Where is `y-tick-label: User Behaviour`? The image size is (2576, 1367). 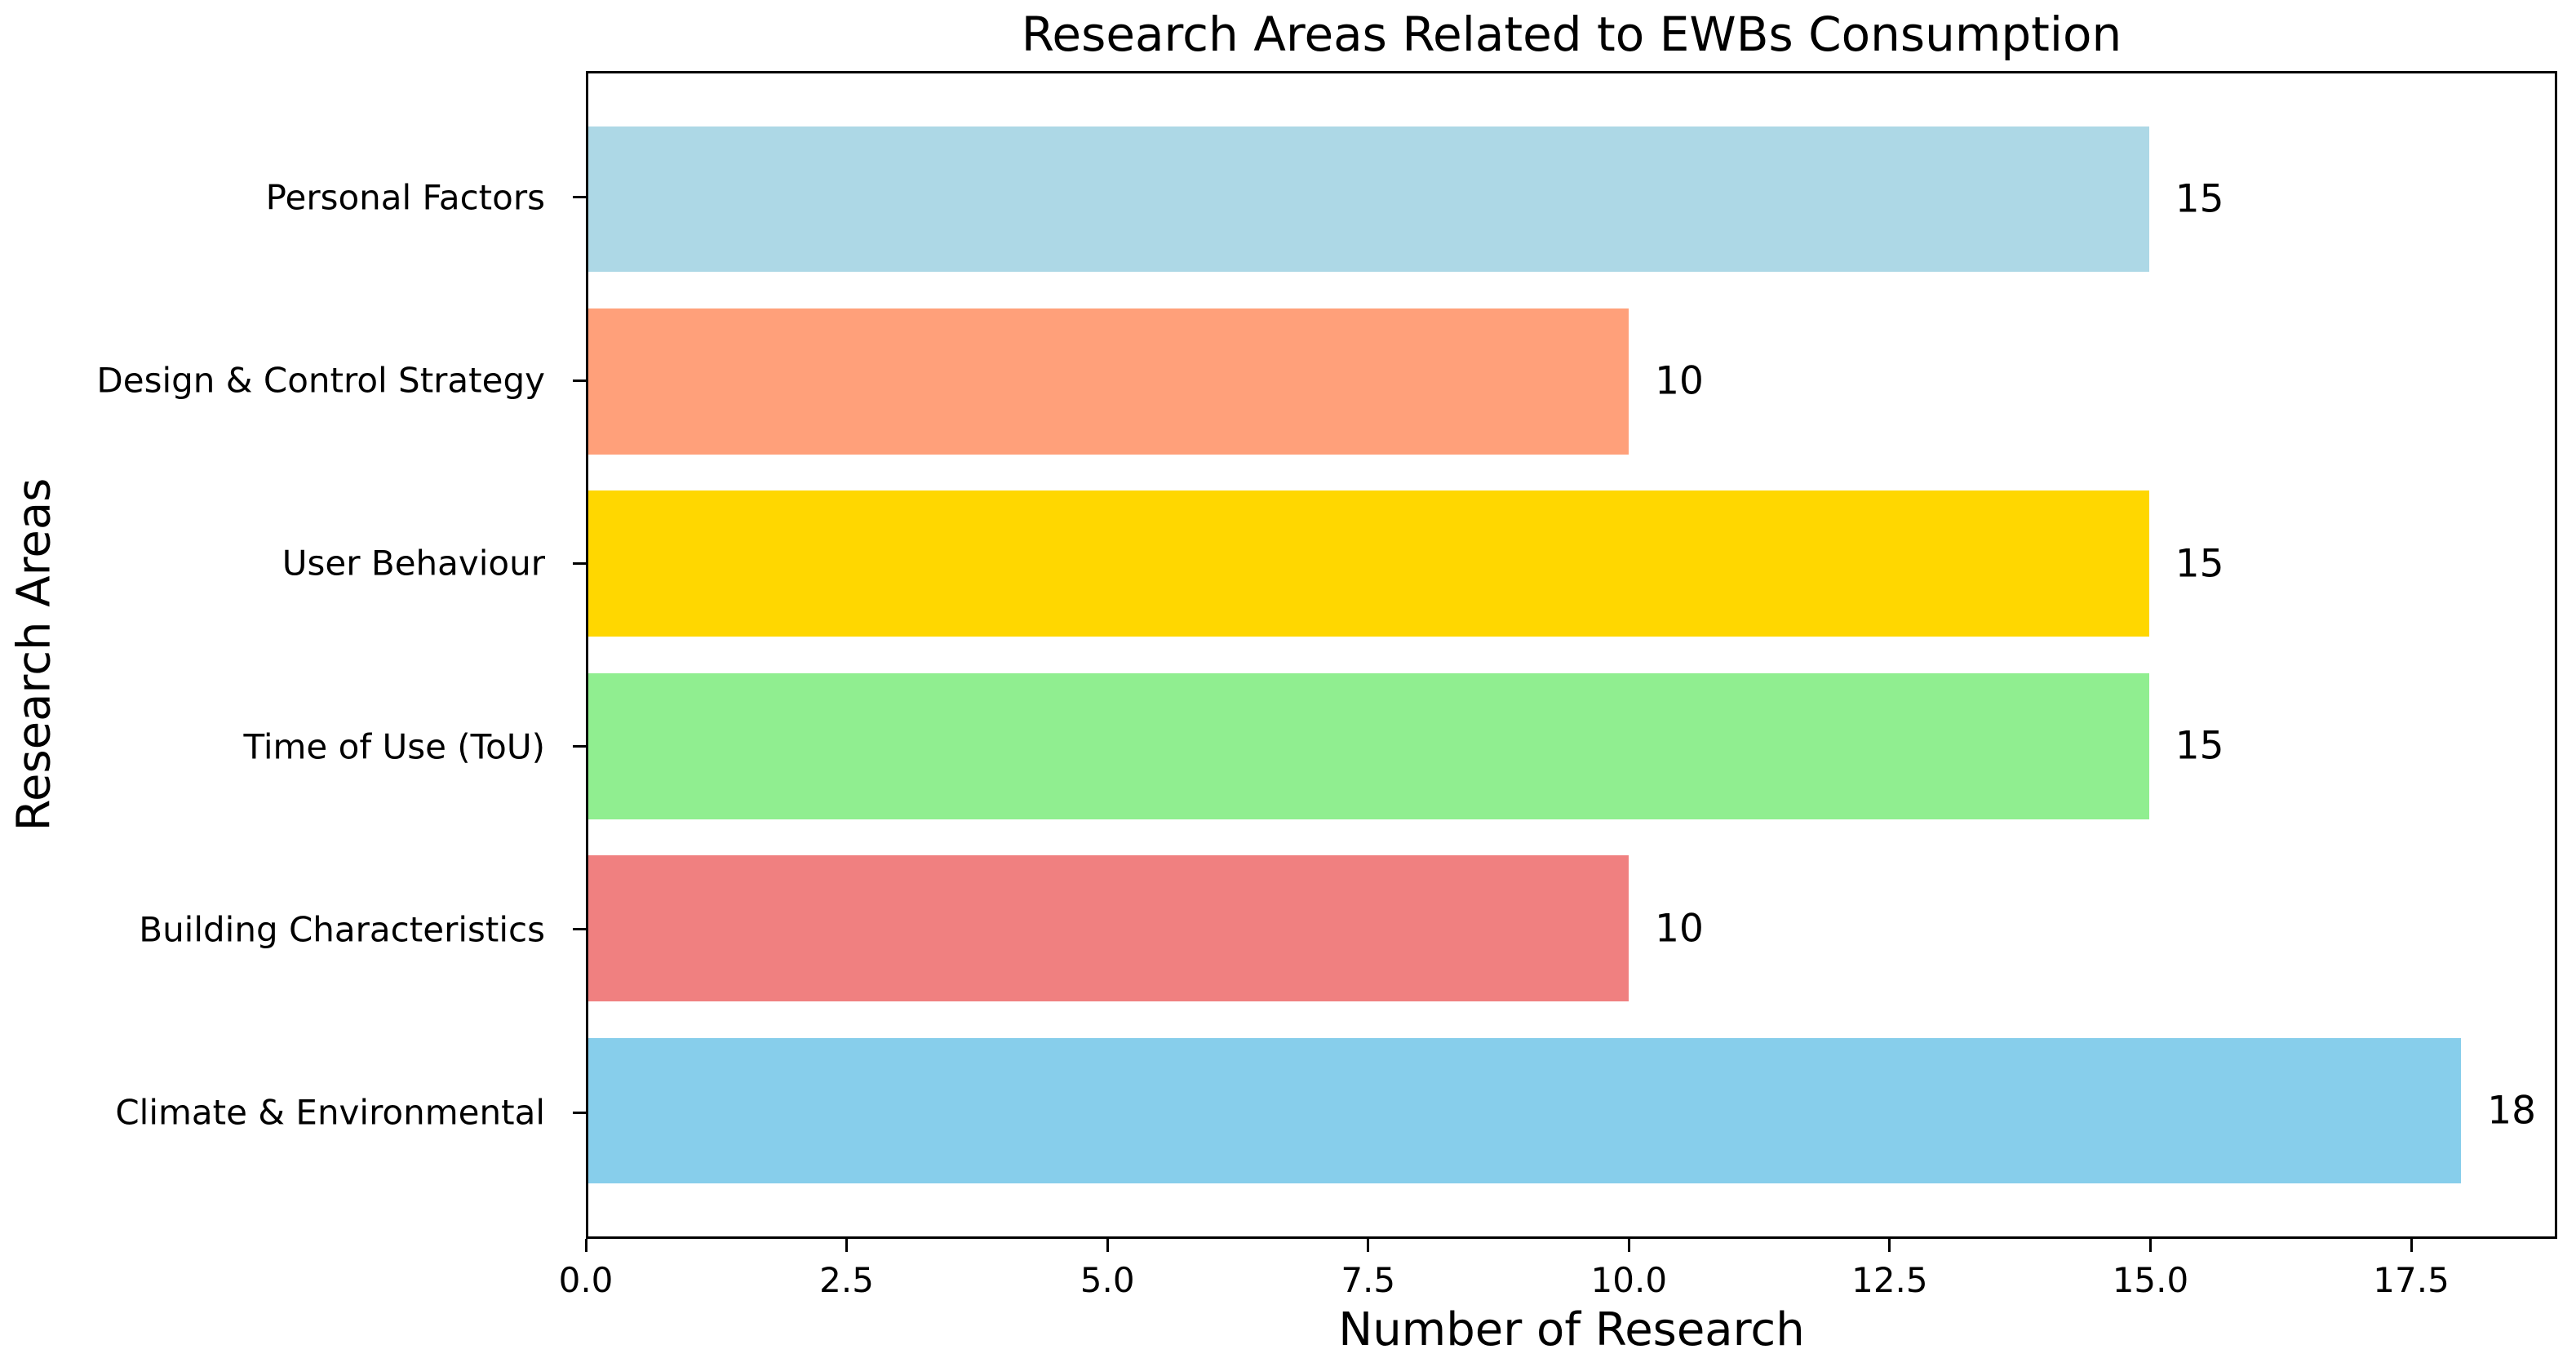 y-tick-label: User Behaviour is located at coordinates (413, 563).